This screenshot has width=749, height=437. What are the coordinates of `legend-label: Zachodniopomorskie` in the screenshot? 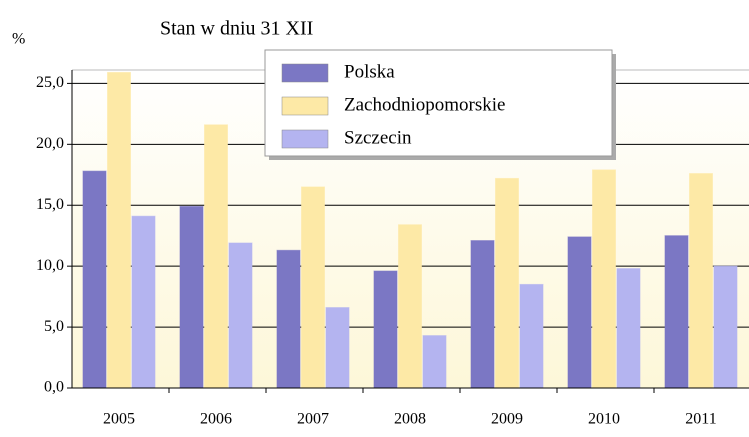 It's located at (424, 104).